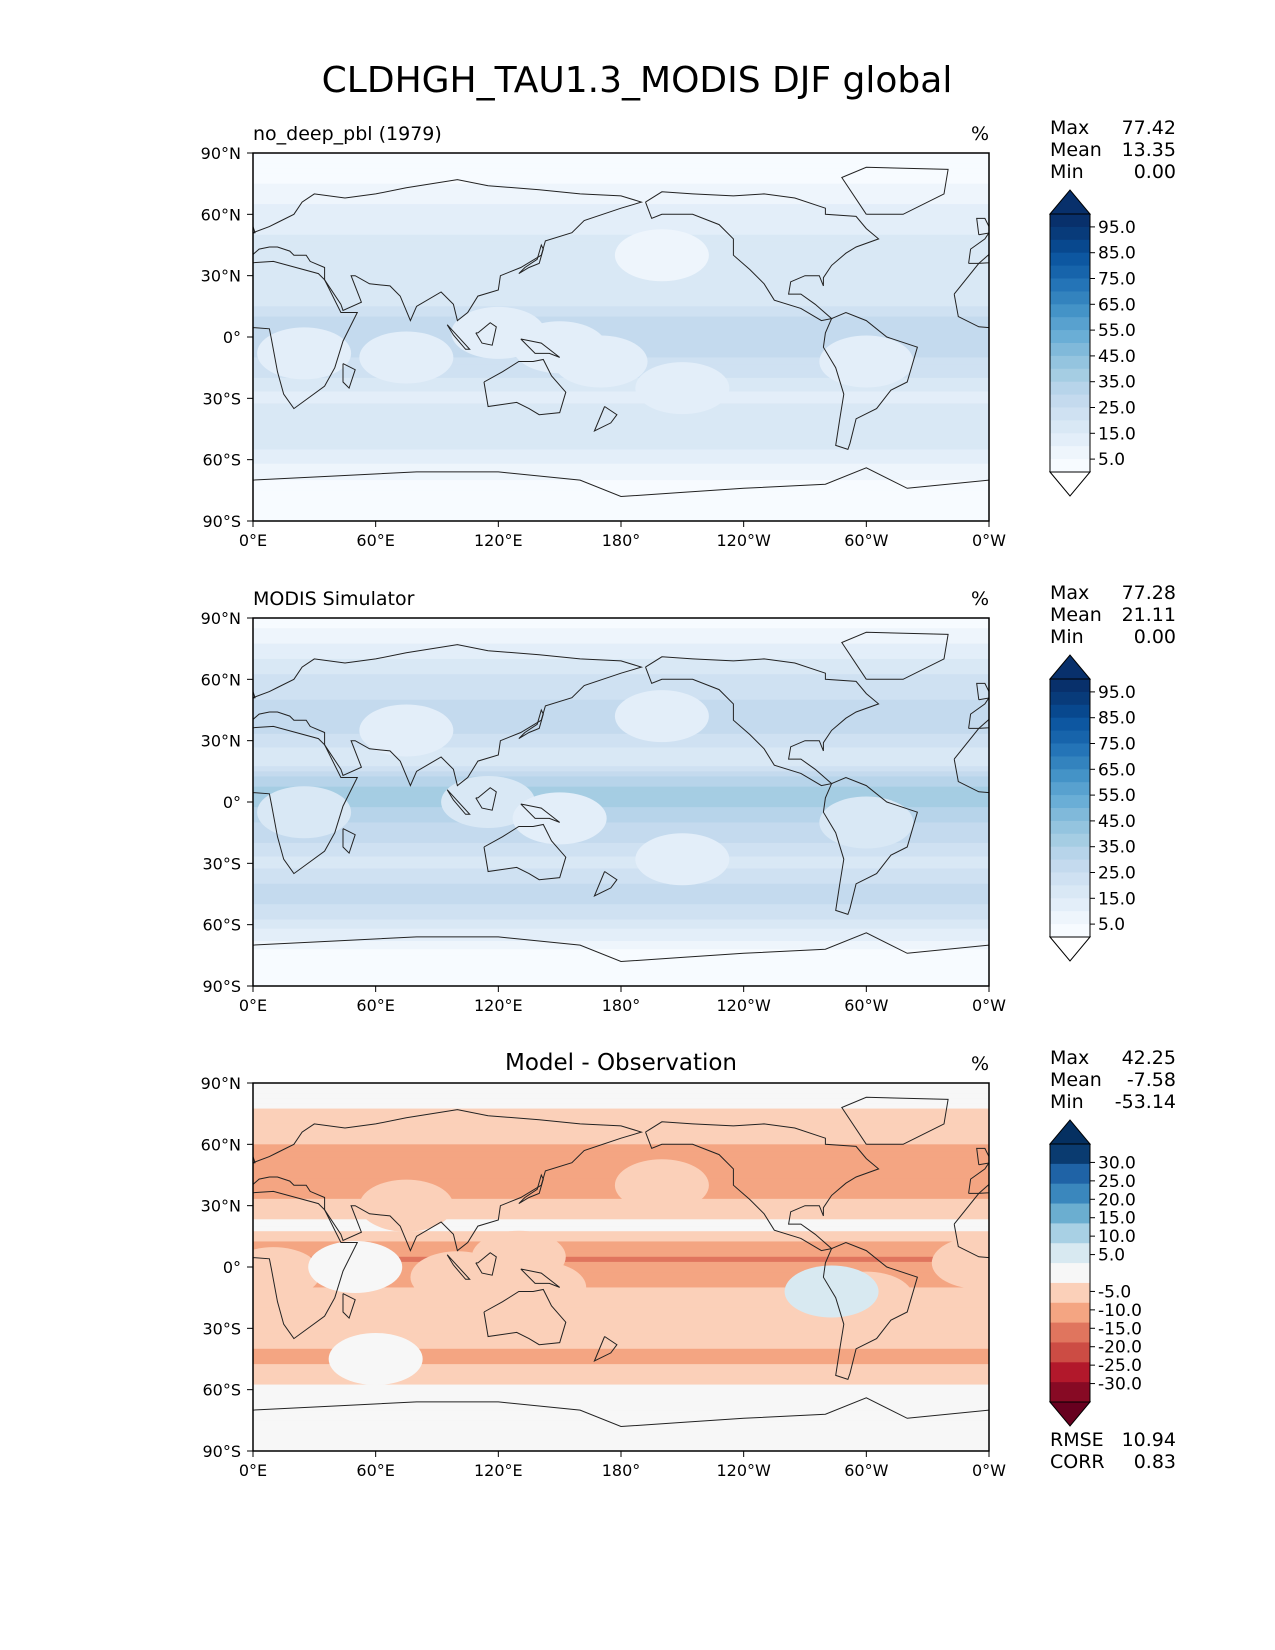 This screenshot has width=1275, height=1650. What do you see at coordinates (531, 724) in the screenshot?
I see `coastline-japan` at bounding box center [531, 724].